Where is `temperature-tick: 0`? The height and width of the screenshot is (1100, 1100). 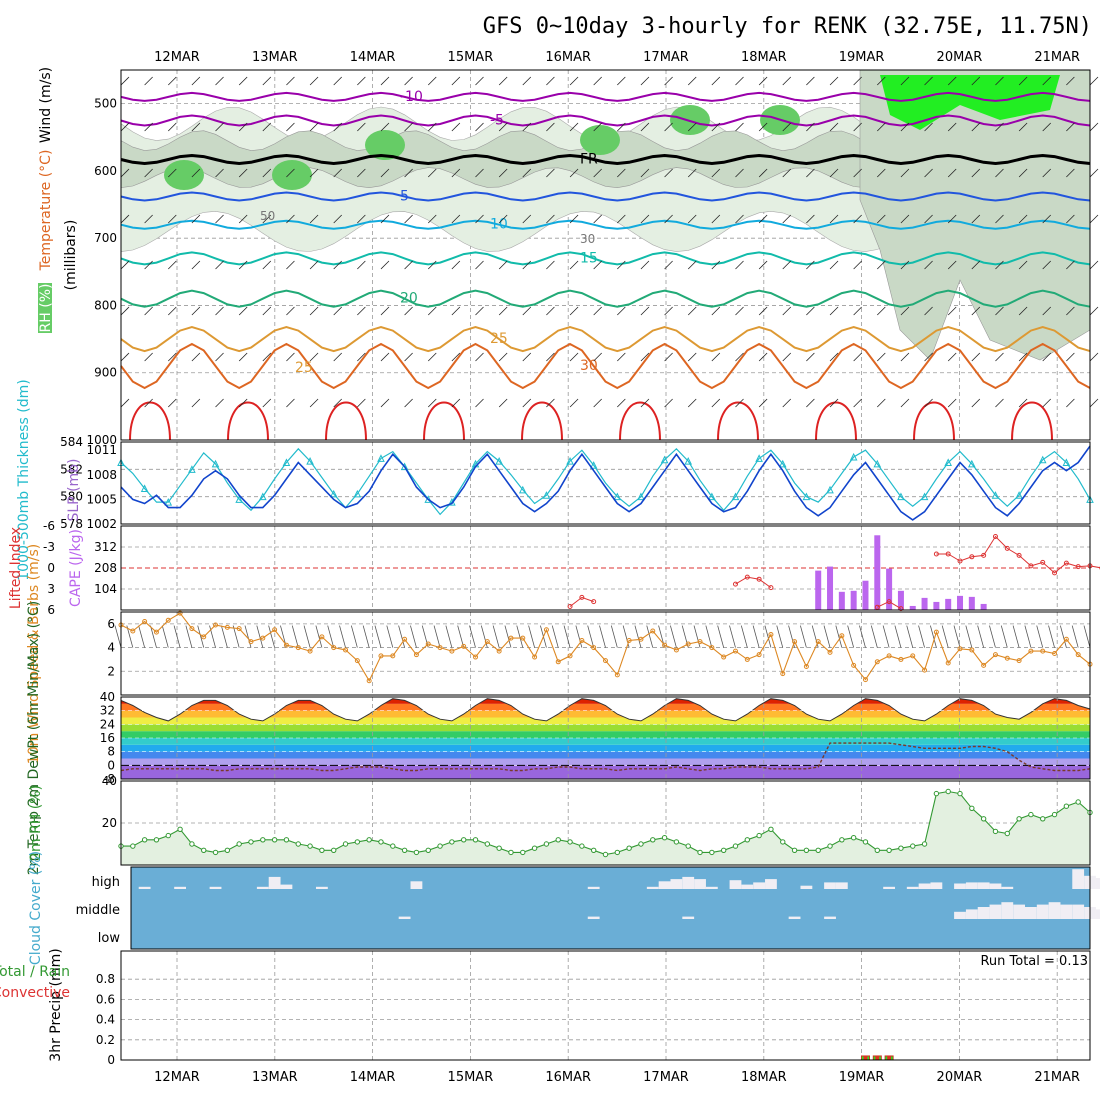
temperature-tick: 0 is located at coordinates (111, 765).